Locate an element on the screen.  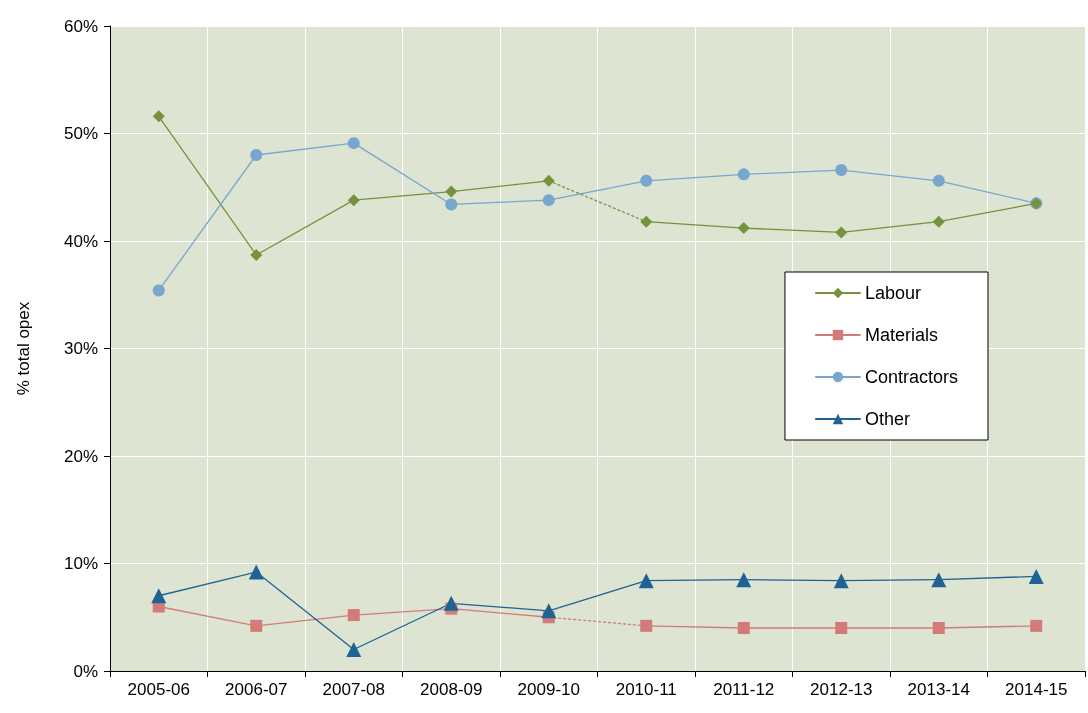
x-tick-label: 2010-11 is located at coordinates (646, 689).